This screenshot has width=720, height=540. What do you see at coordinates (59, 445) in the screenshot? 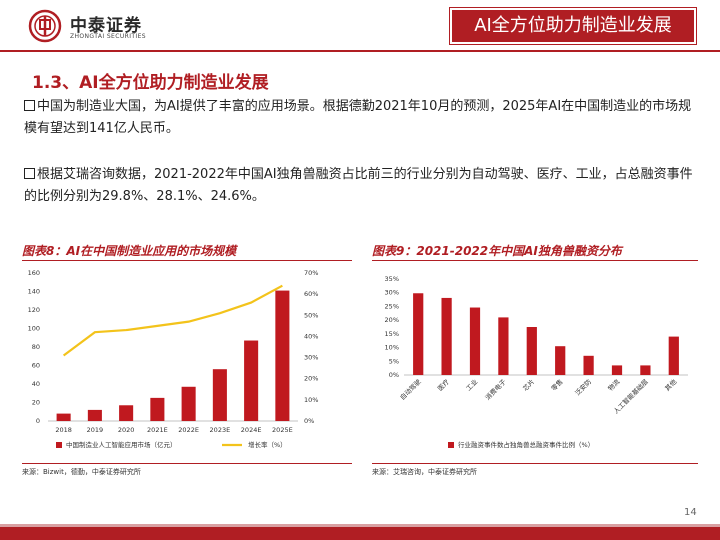
I see `legend-bar-swatch` at bounding box center [59, 445].